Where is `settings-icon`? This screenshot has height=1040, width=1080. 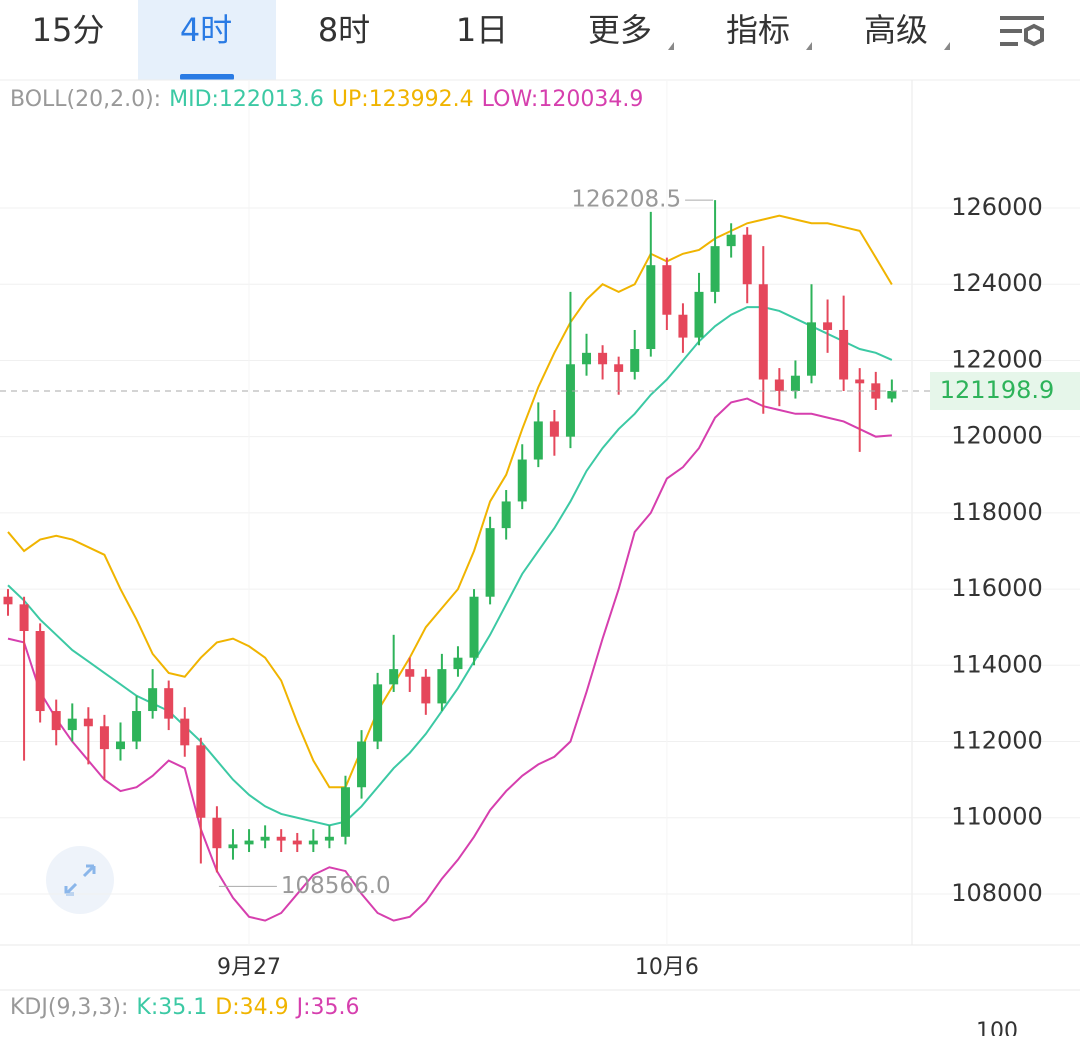 settings-icon is located at coordinates (1022, 31).